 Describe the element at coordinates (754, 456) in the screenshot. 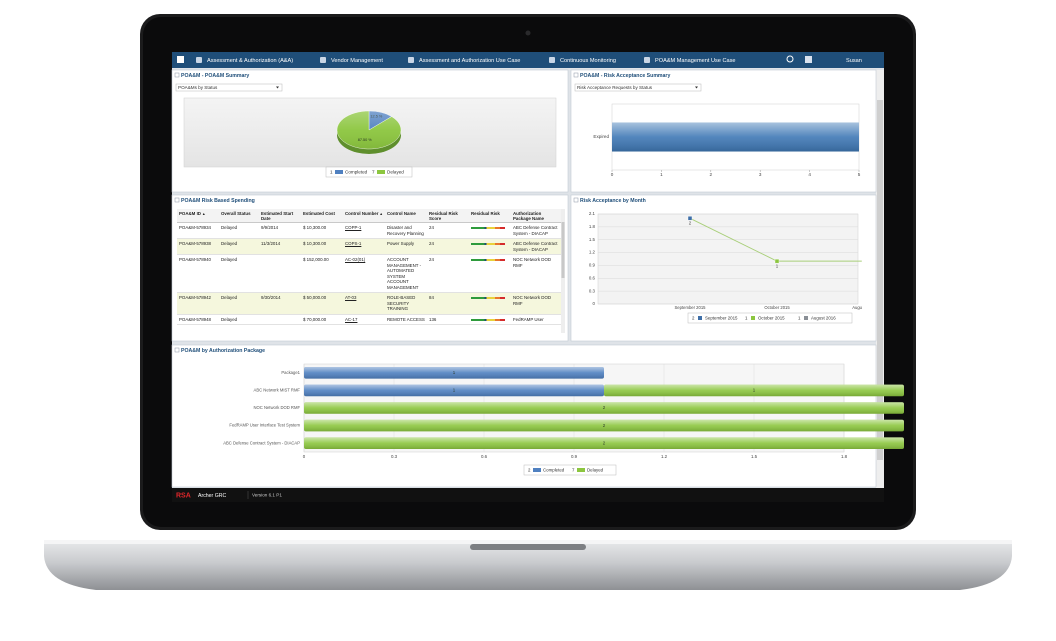

I see `x-tick-label: 1.5` at that location.